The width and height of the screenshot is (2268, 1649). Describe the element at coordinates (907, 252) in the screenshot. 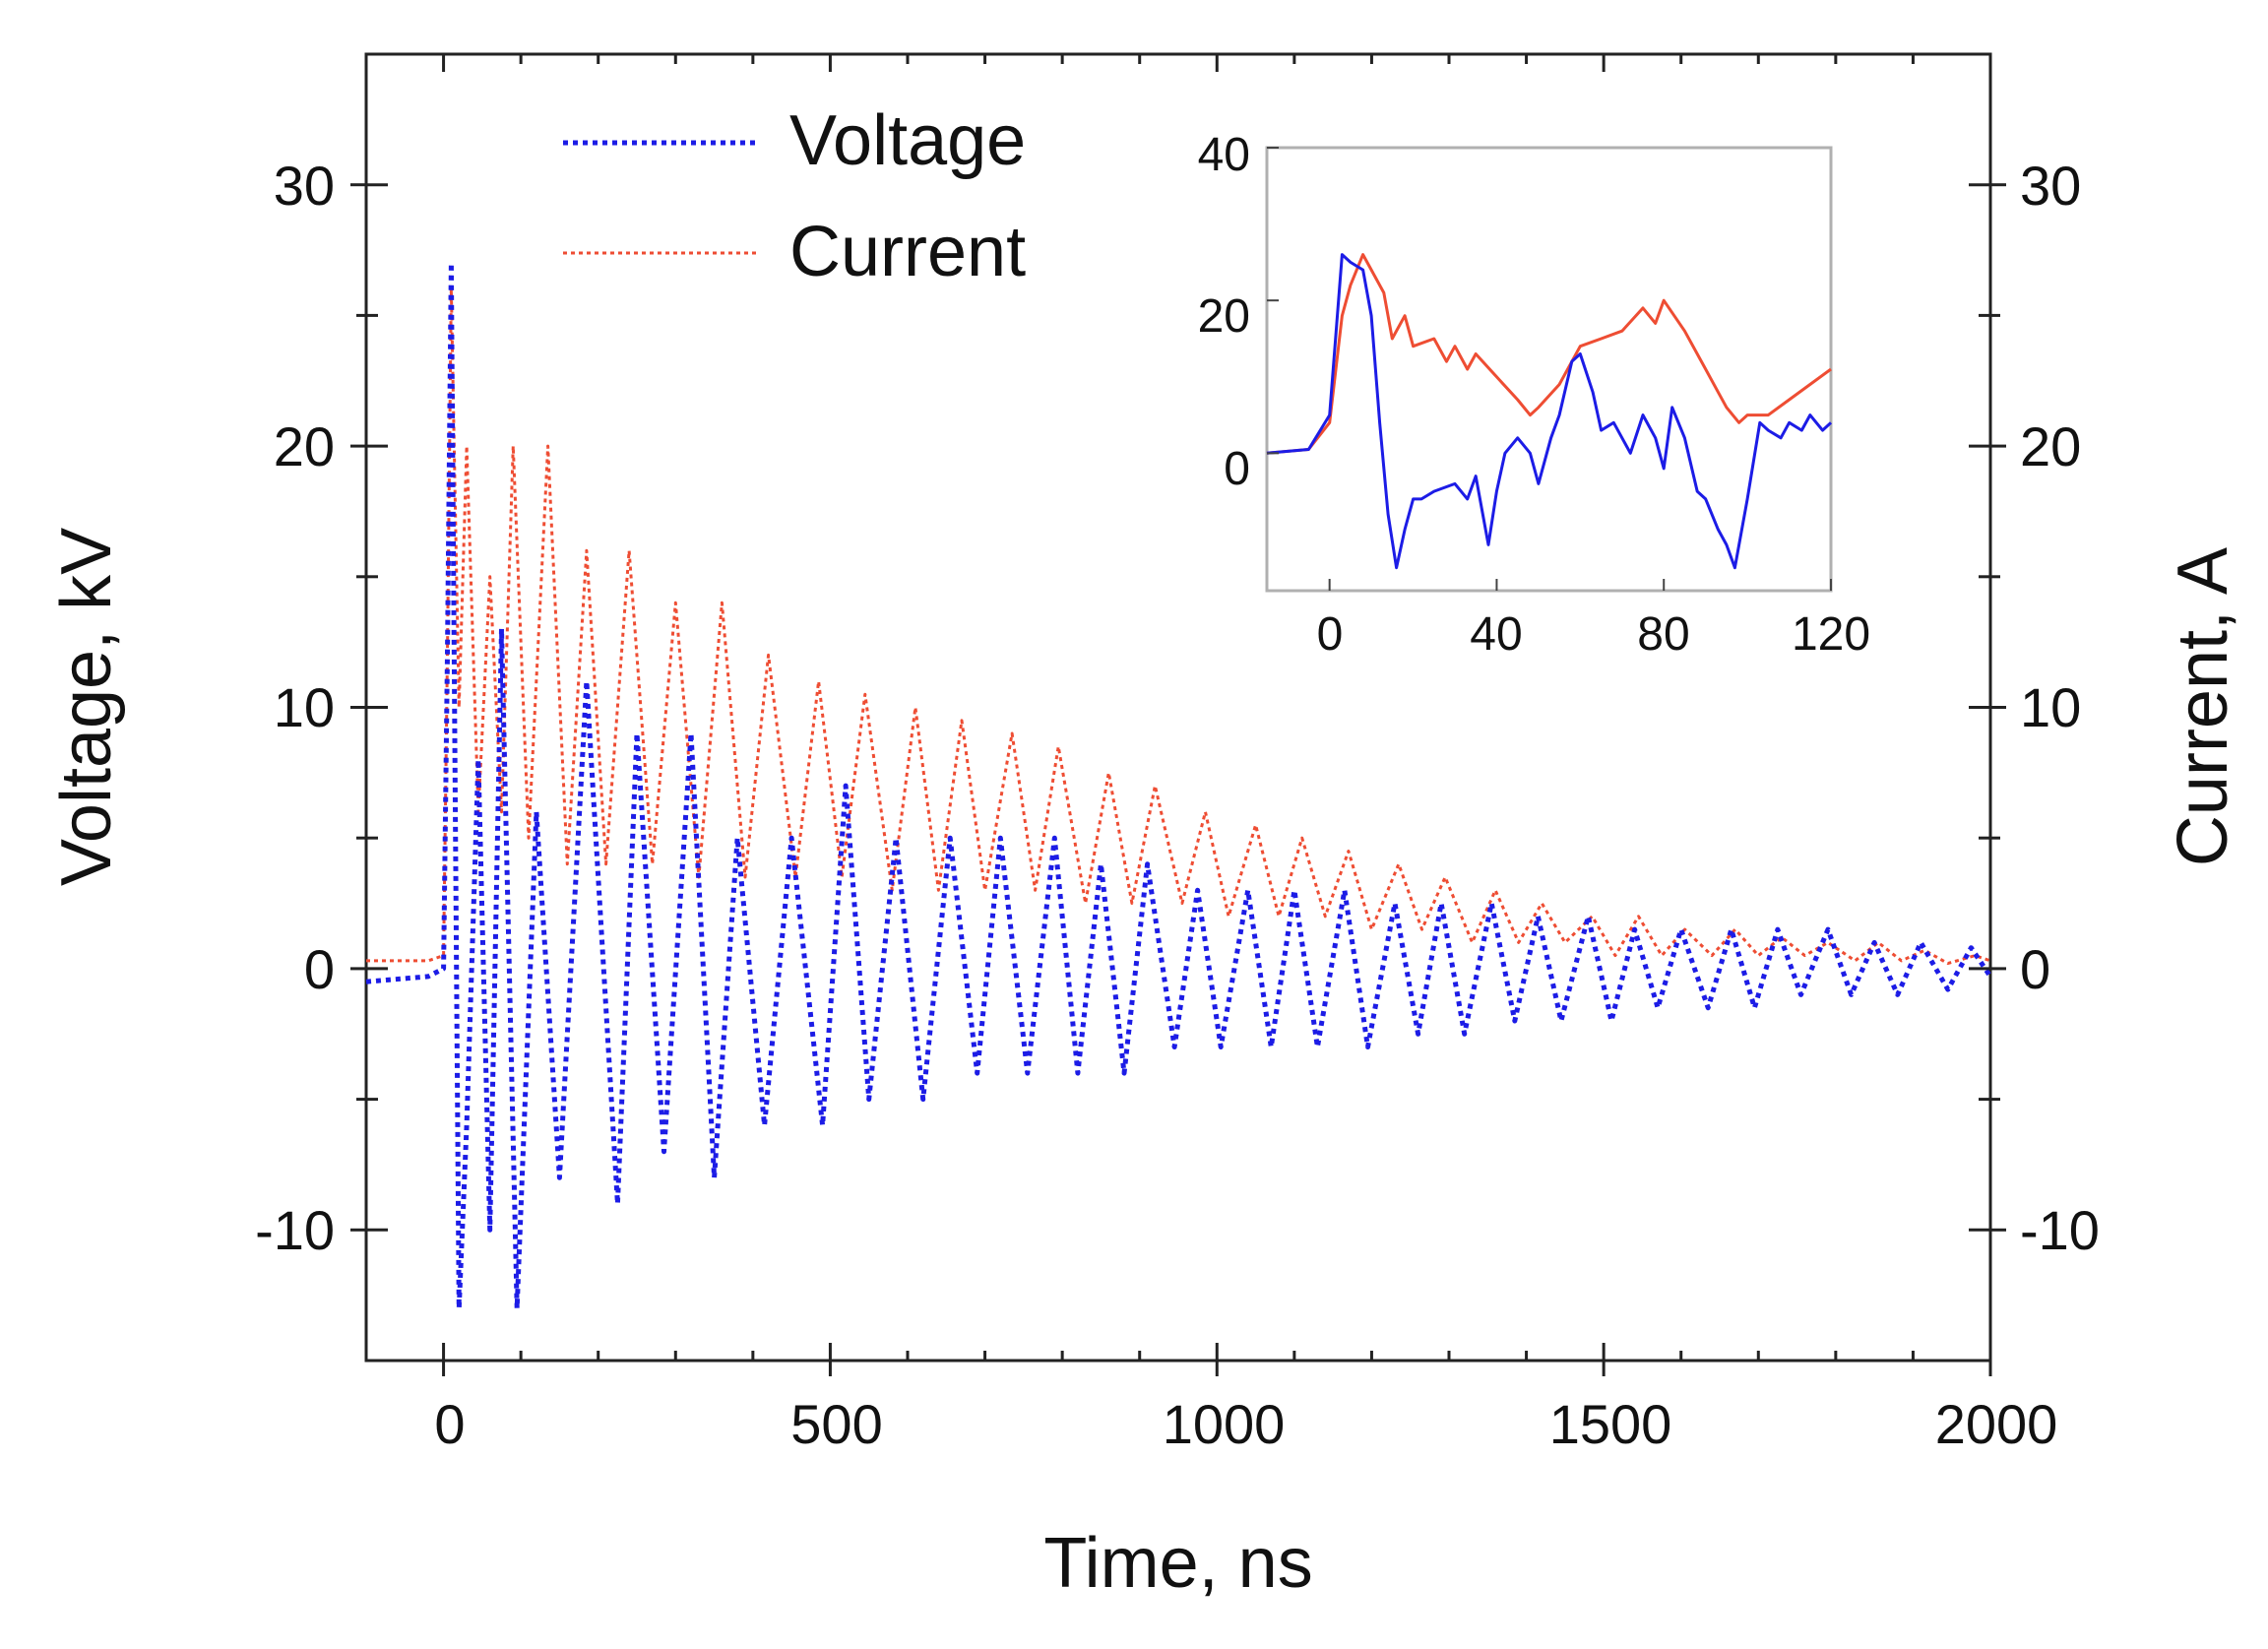

I see `legend-current-label: Current` at that location.